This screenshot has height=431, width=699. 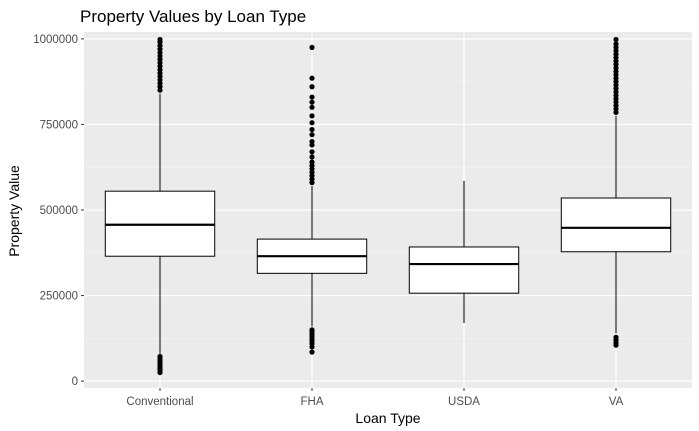 What do you see at coordinates (312, 199) in the screenshot?
I see `box-fha` at bounding box center [312, 199].